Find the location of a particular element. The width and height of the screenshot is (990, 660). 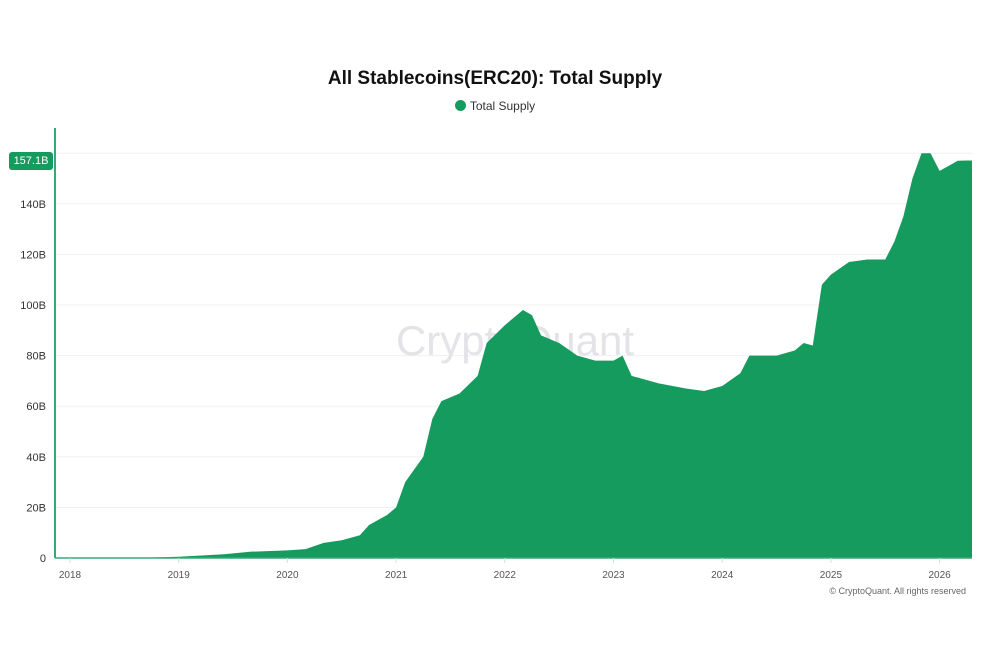

x-tick-label: 2026 is located at coordinates (939, 575).